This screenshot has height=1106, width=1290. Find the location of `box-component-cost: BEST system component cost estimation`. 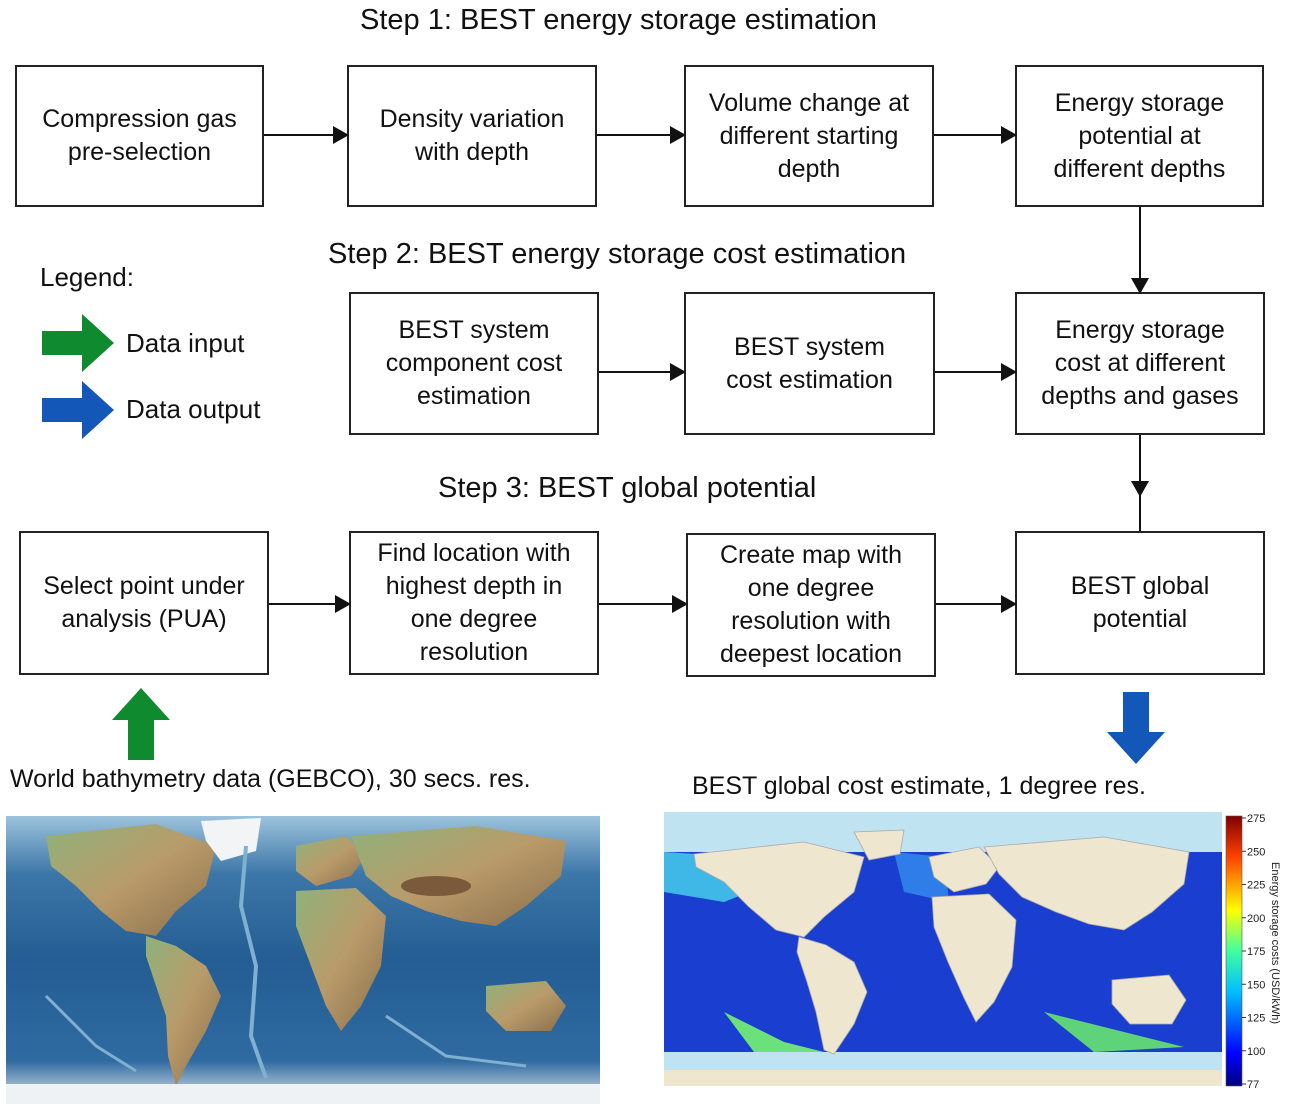

box-component-cost: BEST system component cost estimation is located at coordinates (474, 363).